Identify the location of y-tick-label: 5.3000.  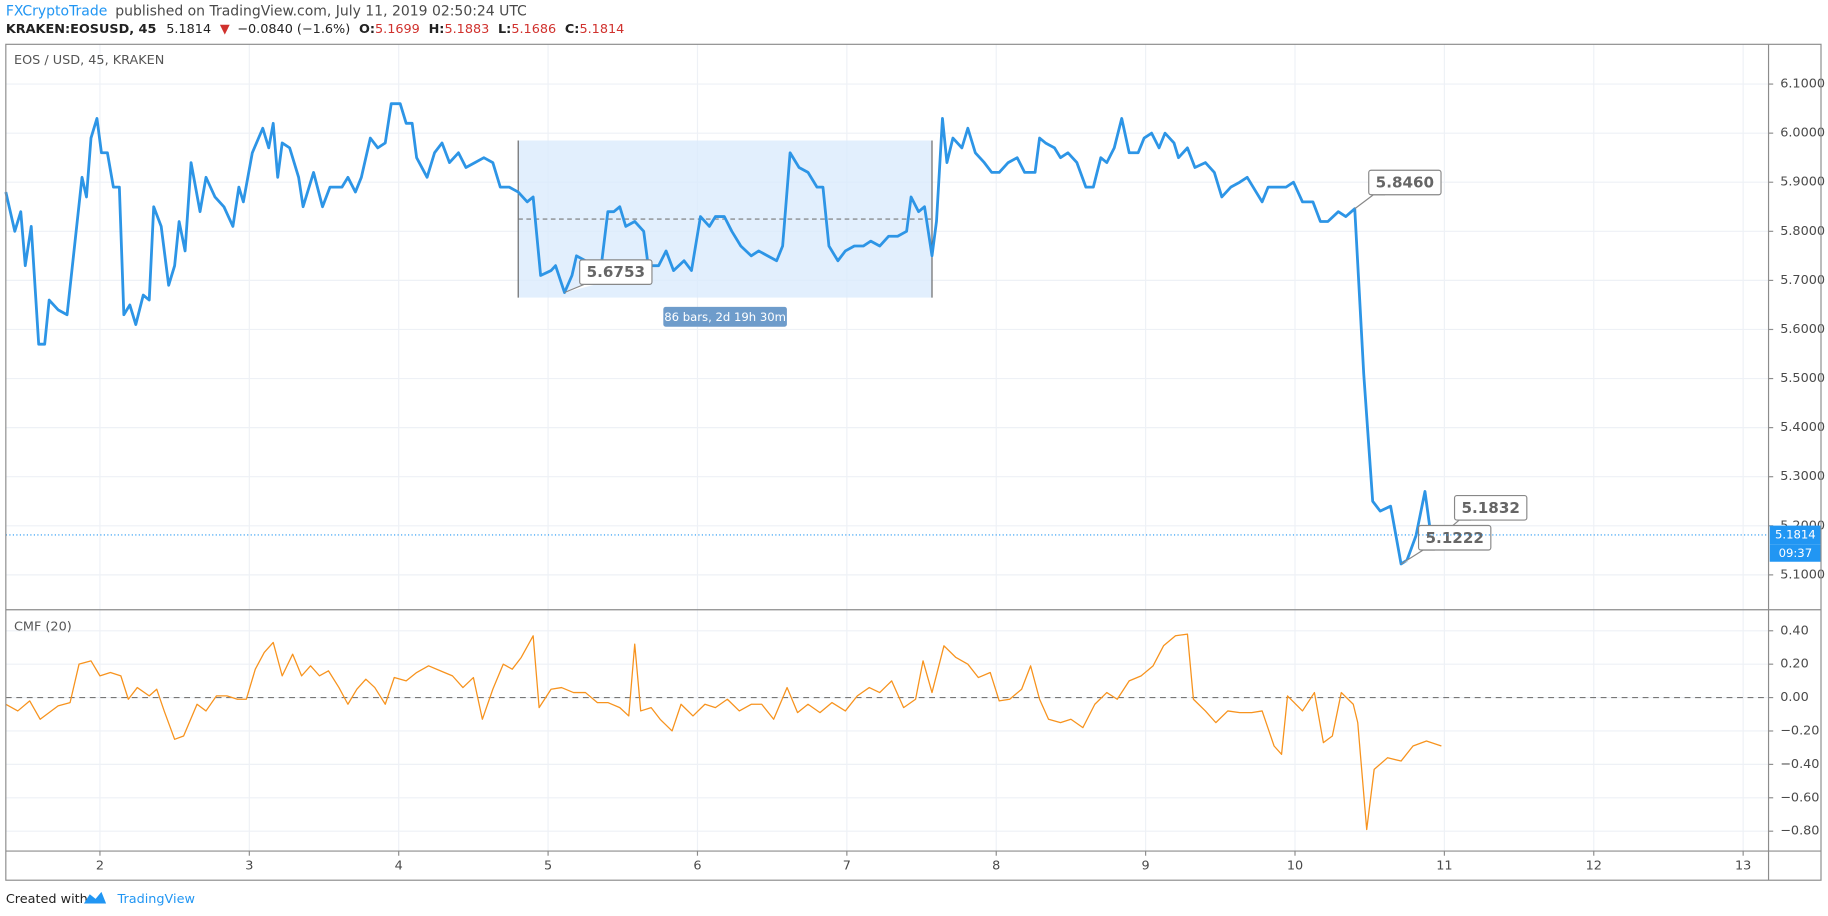
(1802, 476).